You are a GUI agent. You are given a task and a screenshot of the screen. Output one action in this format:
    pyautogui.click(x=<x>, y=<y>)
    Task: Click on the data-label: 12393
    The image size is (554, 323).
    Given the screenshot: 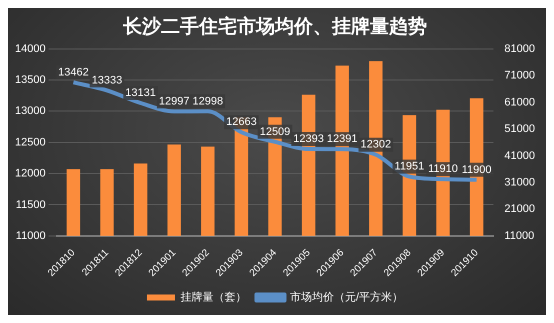 What is the action you would take?
    pyautogui.click(x=308, y=139)
    